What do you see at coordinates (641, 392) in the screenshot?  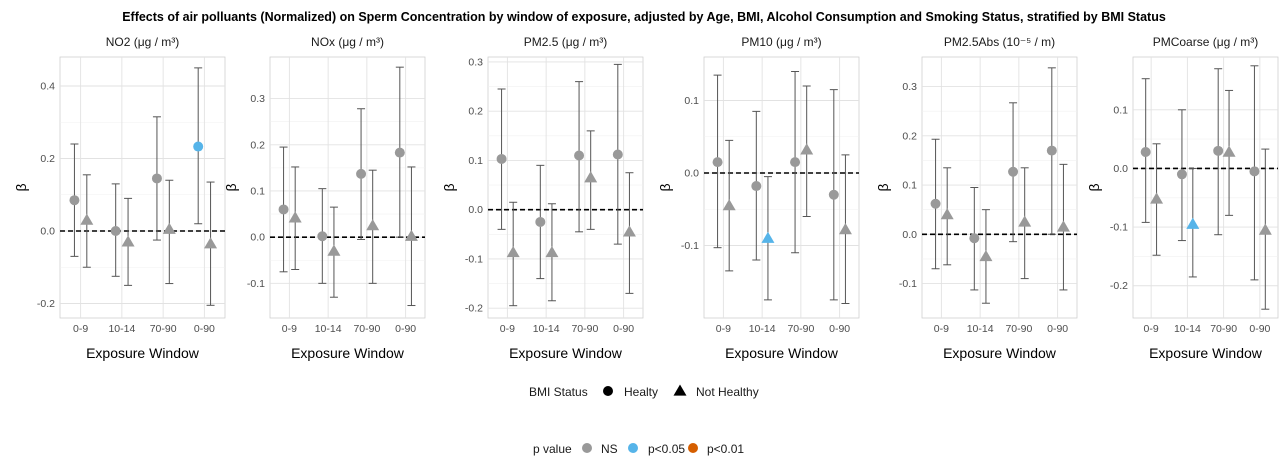 I see `legend-label: Healty` at bounding box center [641, 392].